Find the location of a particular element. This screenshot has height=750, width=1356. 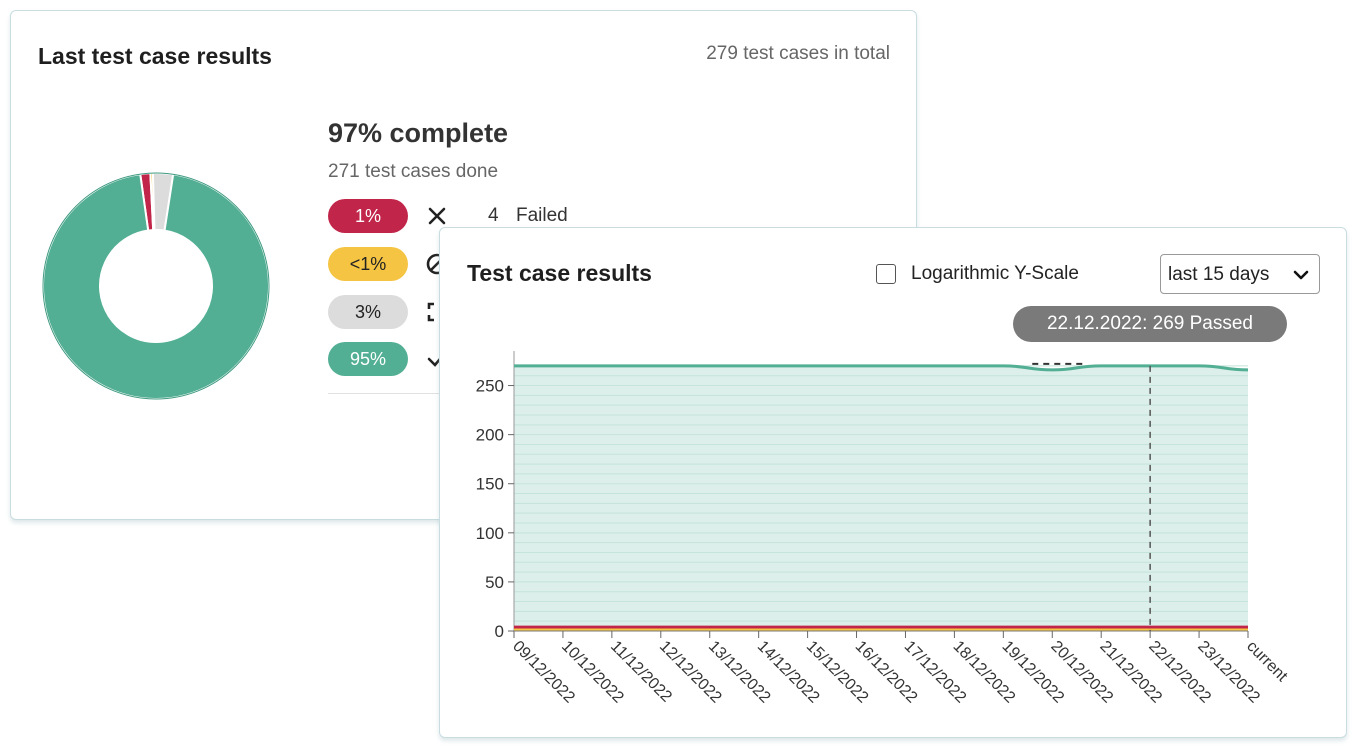

donut-chart is located at coordinates (156, 286).